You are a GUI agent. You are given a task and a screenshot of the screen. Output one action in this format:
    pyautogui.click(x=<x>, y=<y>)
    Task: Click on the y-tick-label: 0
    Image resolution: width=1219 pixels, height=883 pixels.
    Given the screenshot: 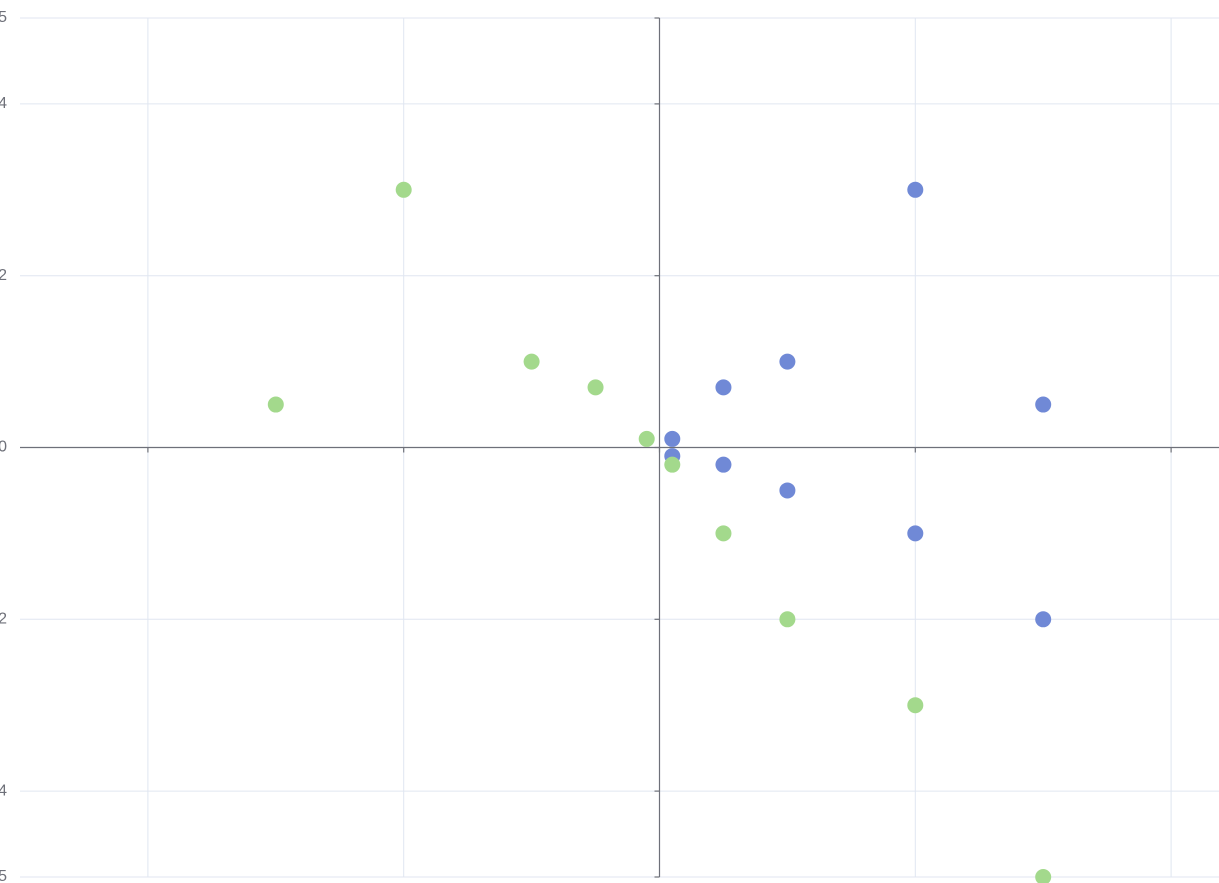 What is the action you would take?
    pyautogui.click(x=3, y=447)
    